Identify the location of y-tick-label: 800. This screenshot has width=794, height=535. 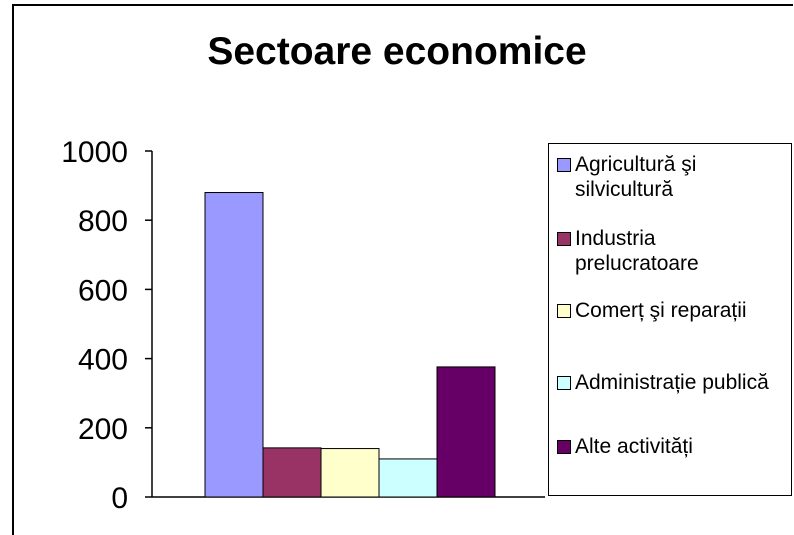
(103, 221).